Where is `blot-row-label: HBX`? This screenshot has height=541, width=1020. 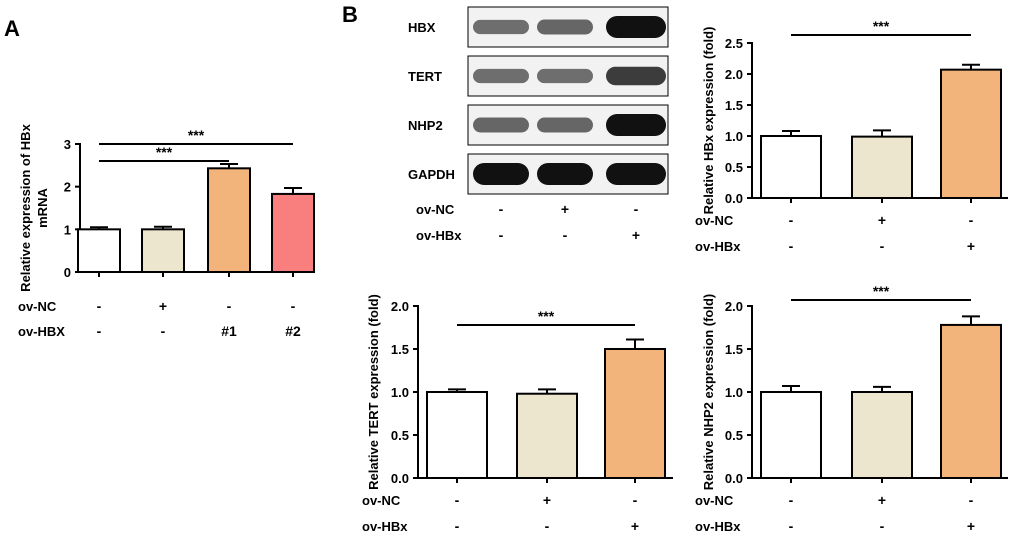
blot-row-label: HBX is located at coordinates (422, 27).